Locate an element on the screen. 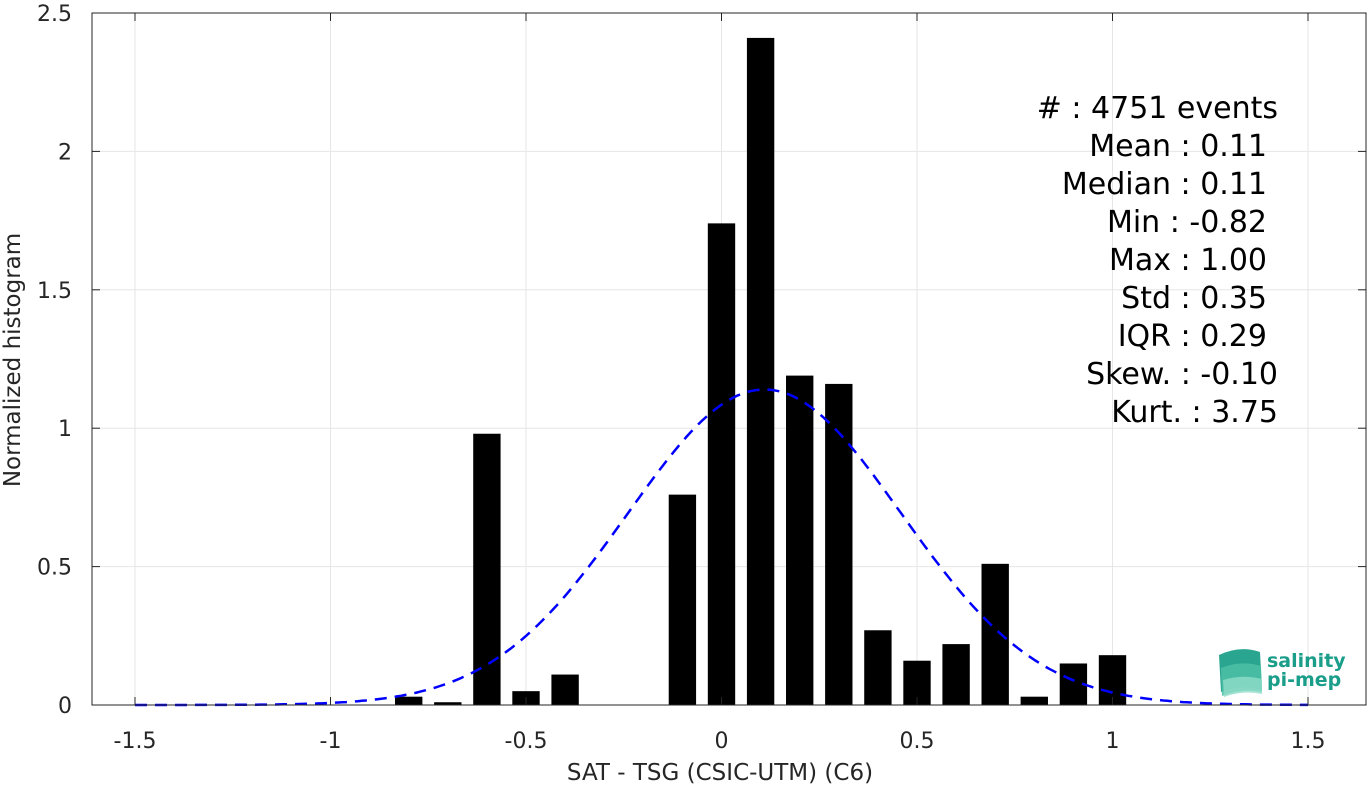 Image resolution: width=1367 pixels, height=785 pixels. y-tick-label: 1.5 is located at coordinates (54, 291).